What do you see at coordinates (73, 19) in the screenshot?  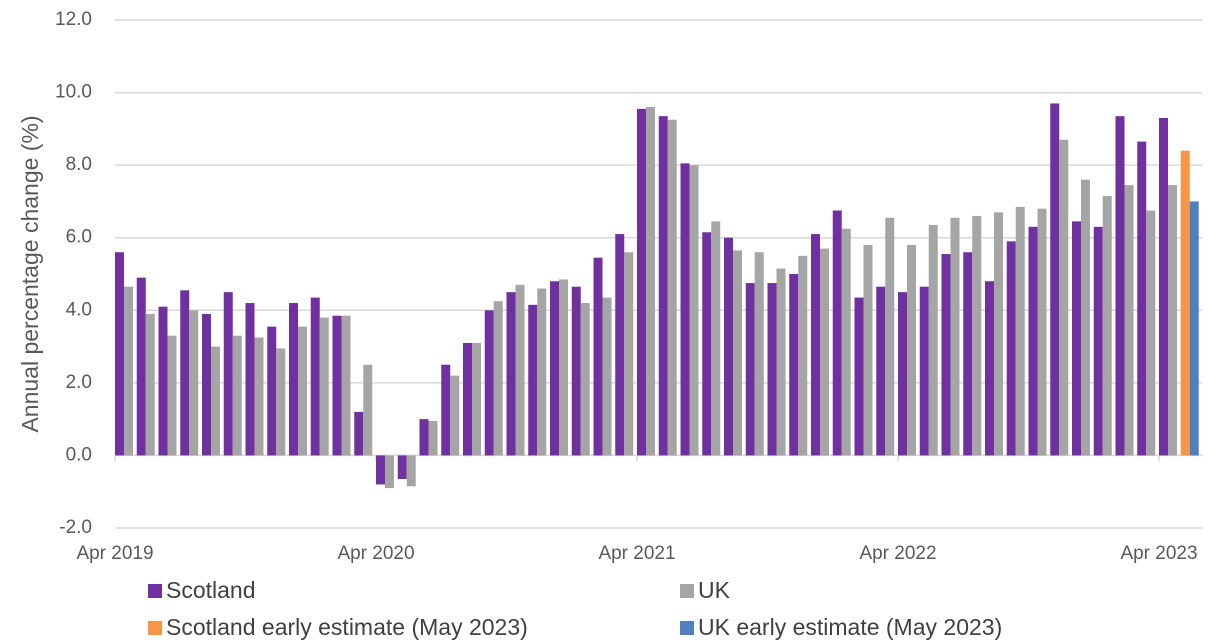 I see `y-tick-label: 12.0` at bounding box center [73, 19].